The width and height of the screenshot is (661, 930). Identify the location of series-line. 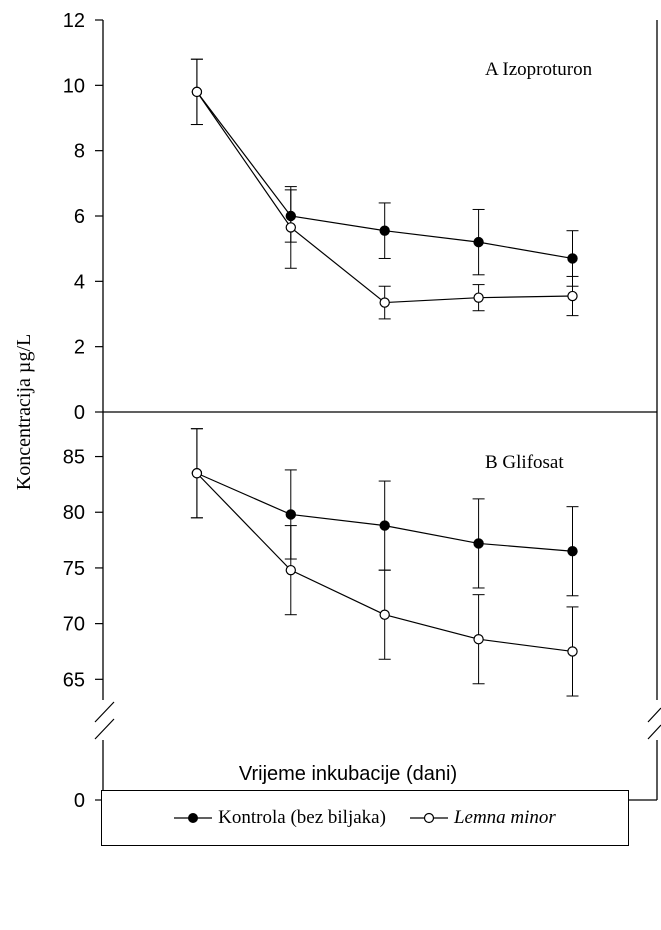
(384, 197).